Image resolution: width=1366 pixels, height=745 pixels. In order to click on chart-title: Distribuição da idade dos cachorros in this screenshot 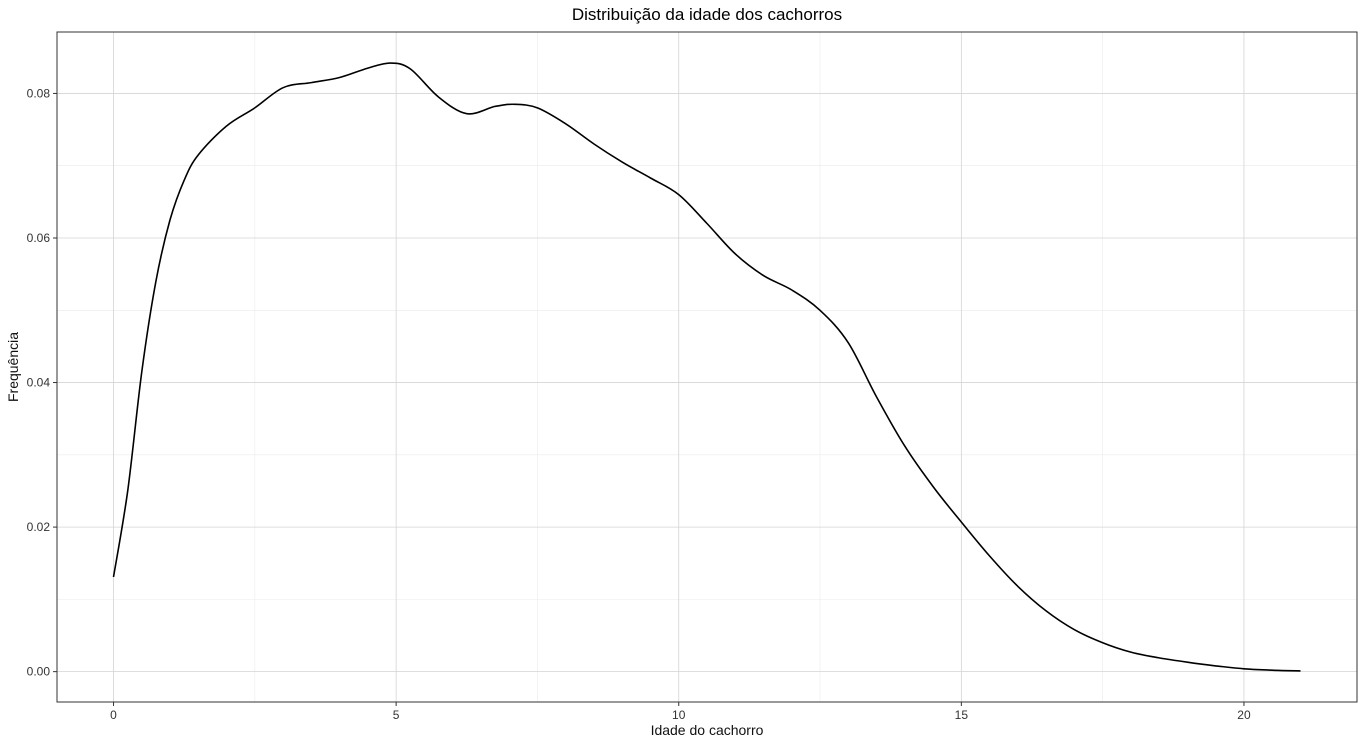, I will do `click(707, 14)`.